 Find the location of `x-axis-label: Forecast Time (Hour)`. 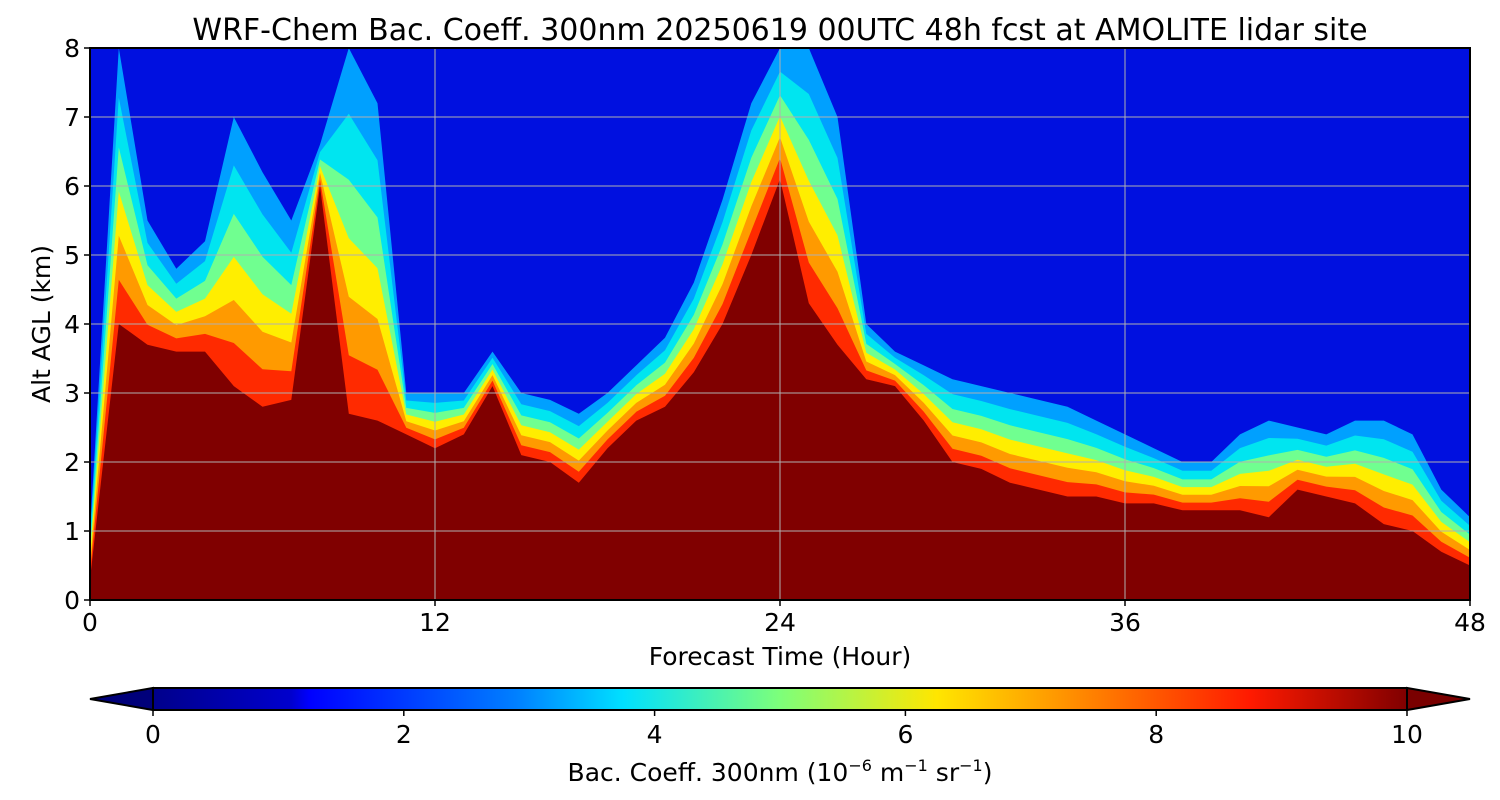

x-axis-label: Forecast Time (Hour) is located at coordinates (780, 656).